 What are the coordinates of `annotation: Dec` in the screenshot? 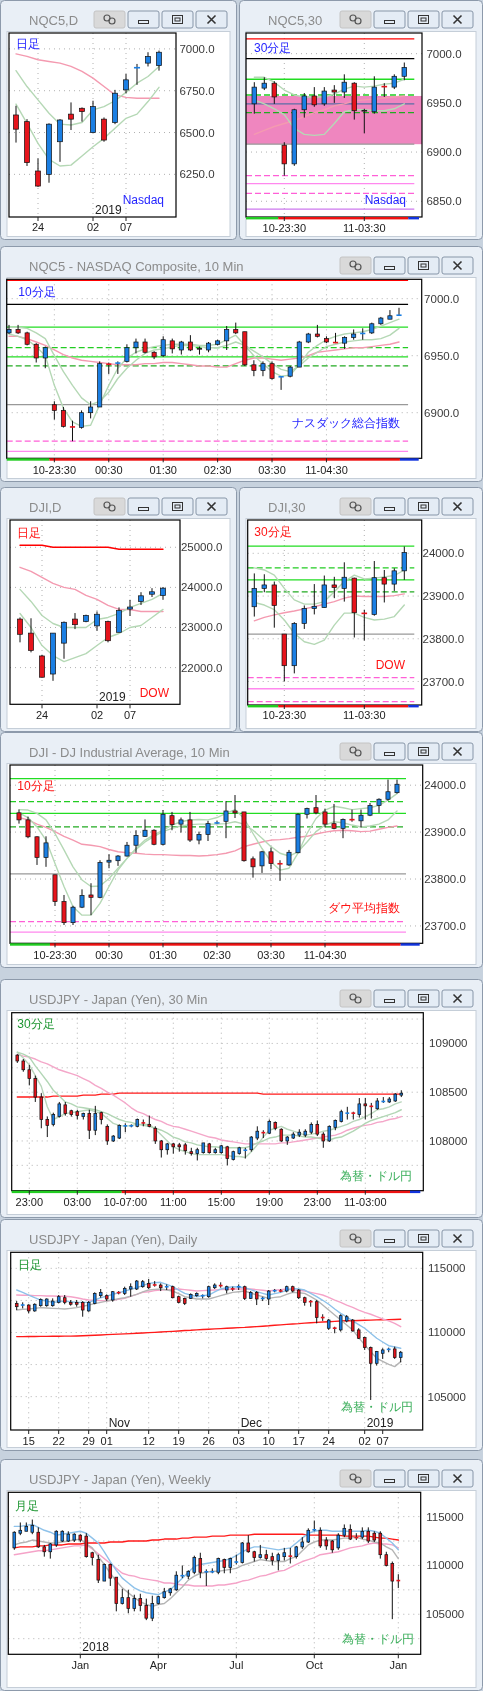 It's located at (251, 1423).